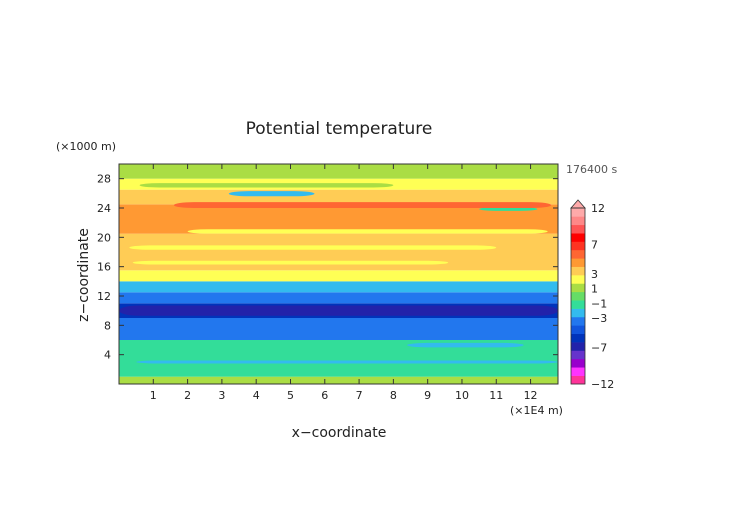 This screenshot has height=532, width=752. What do you see at coordinates (393, 395) in the screenshot?
I see `x-tick-label: 8` at bounding box center [393, 395].